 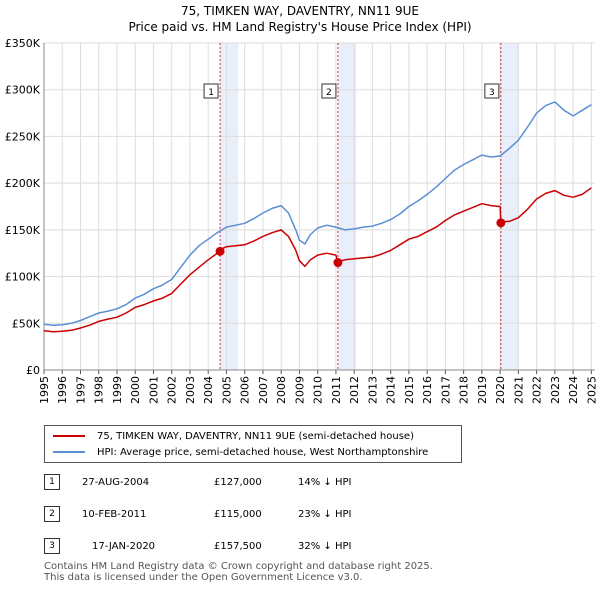 I want to click on x-tick-label: 2025, so click(x=591, y=390).